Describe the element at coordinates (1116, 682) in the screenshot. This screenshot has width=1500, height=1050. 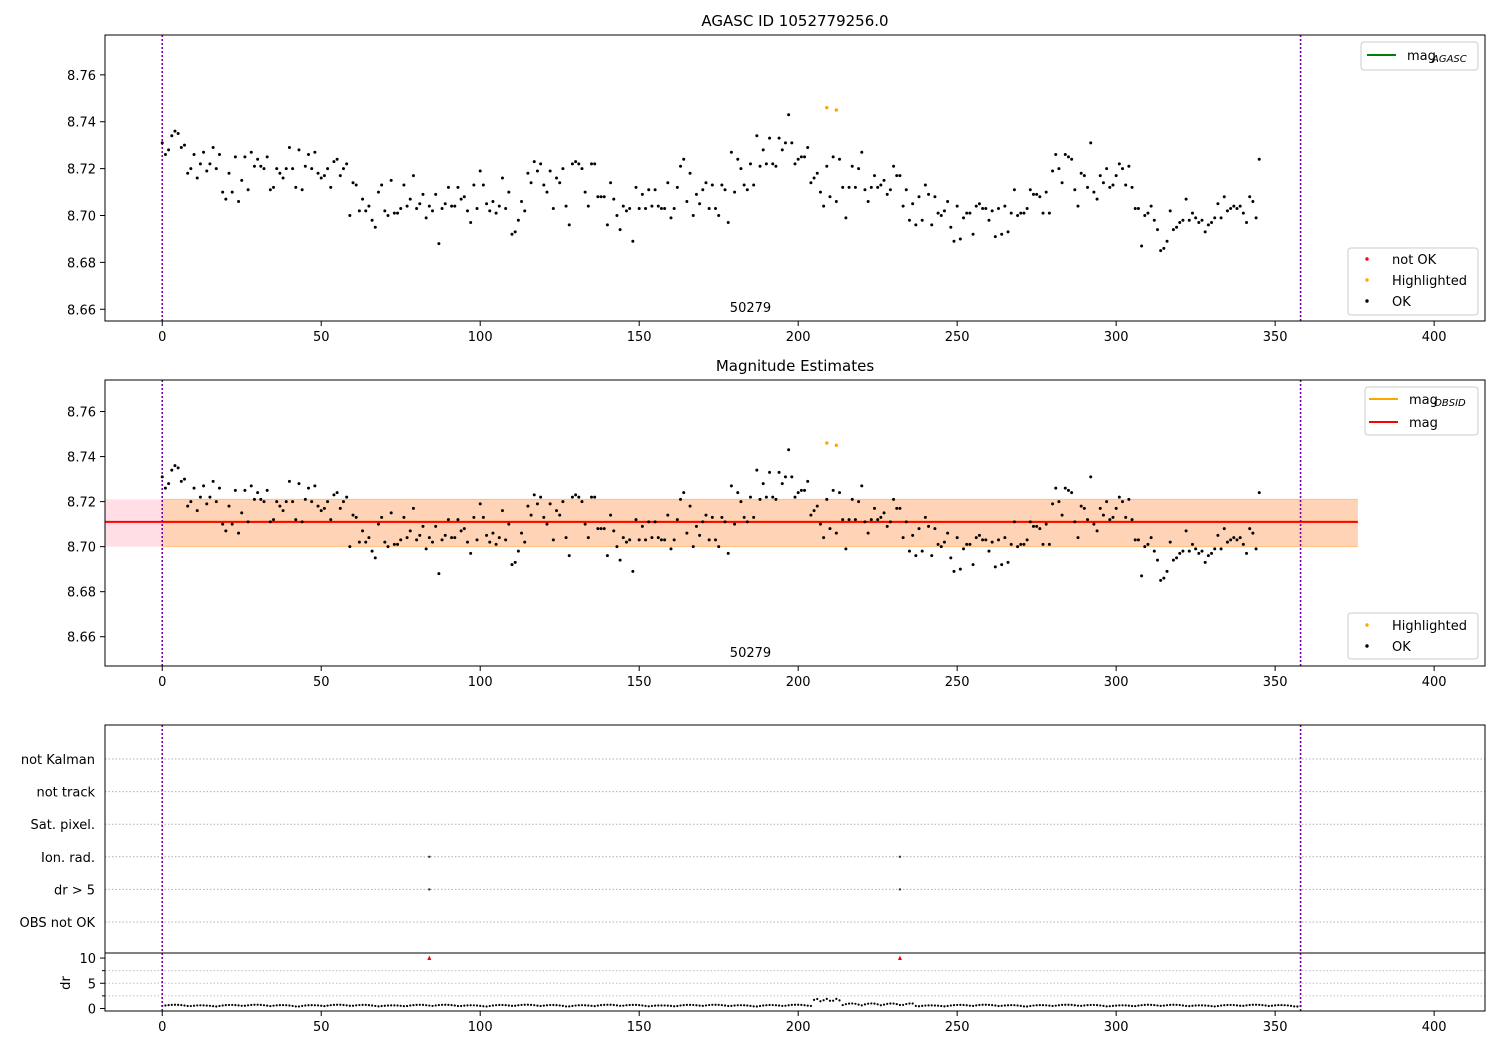
I see `panel2-xtick-label: 300` at that location.